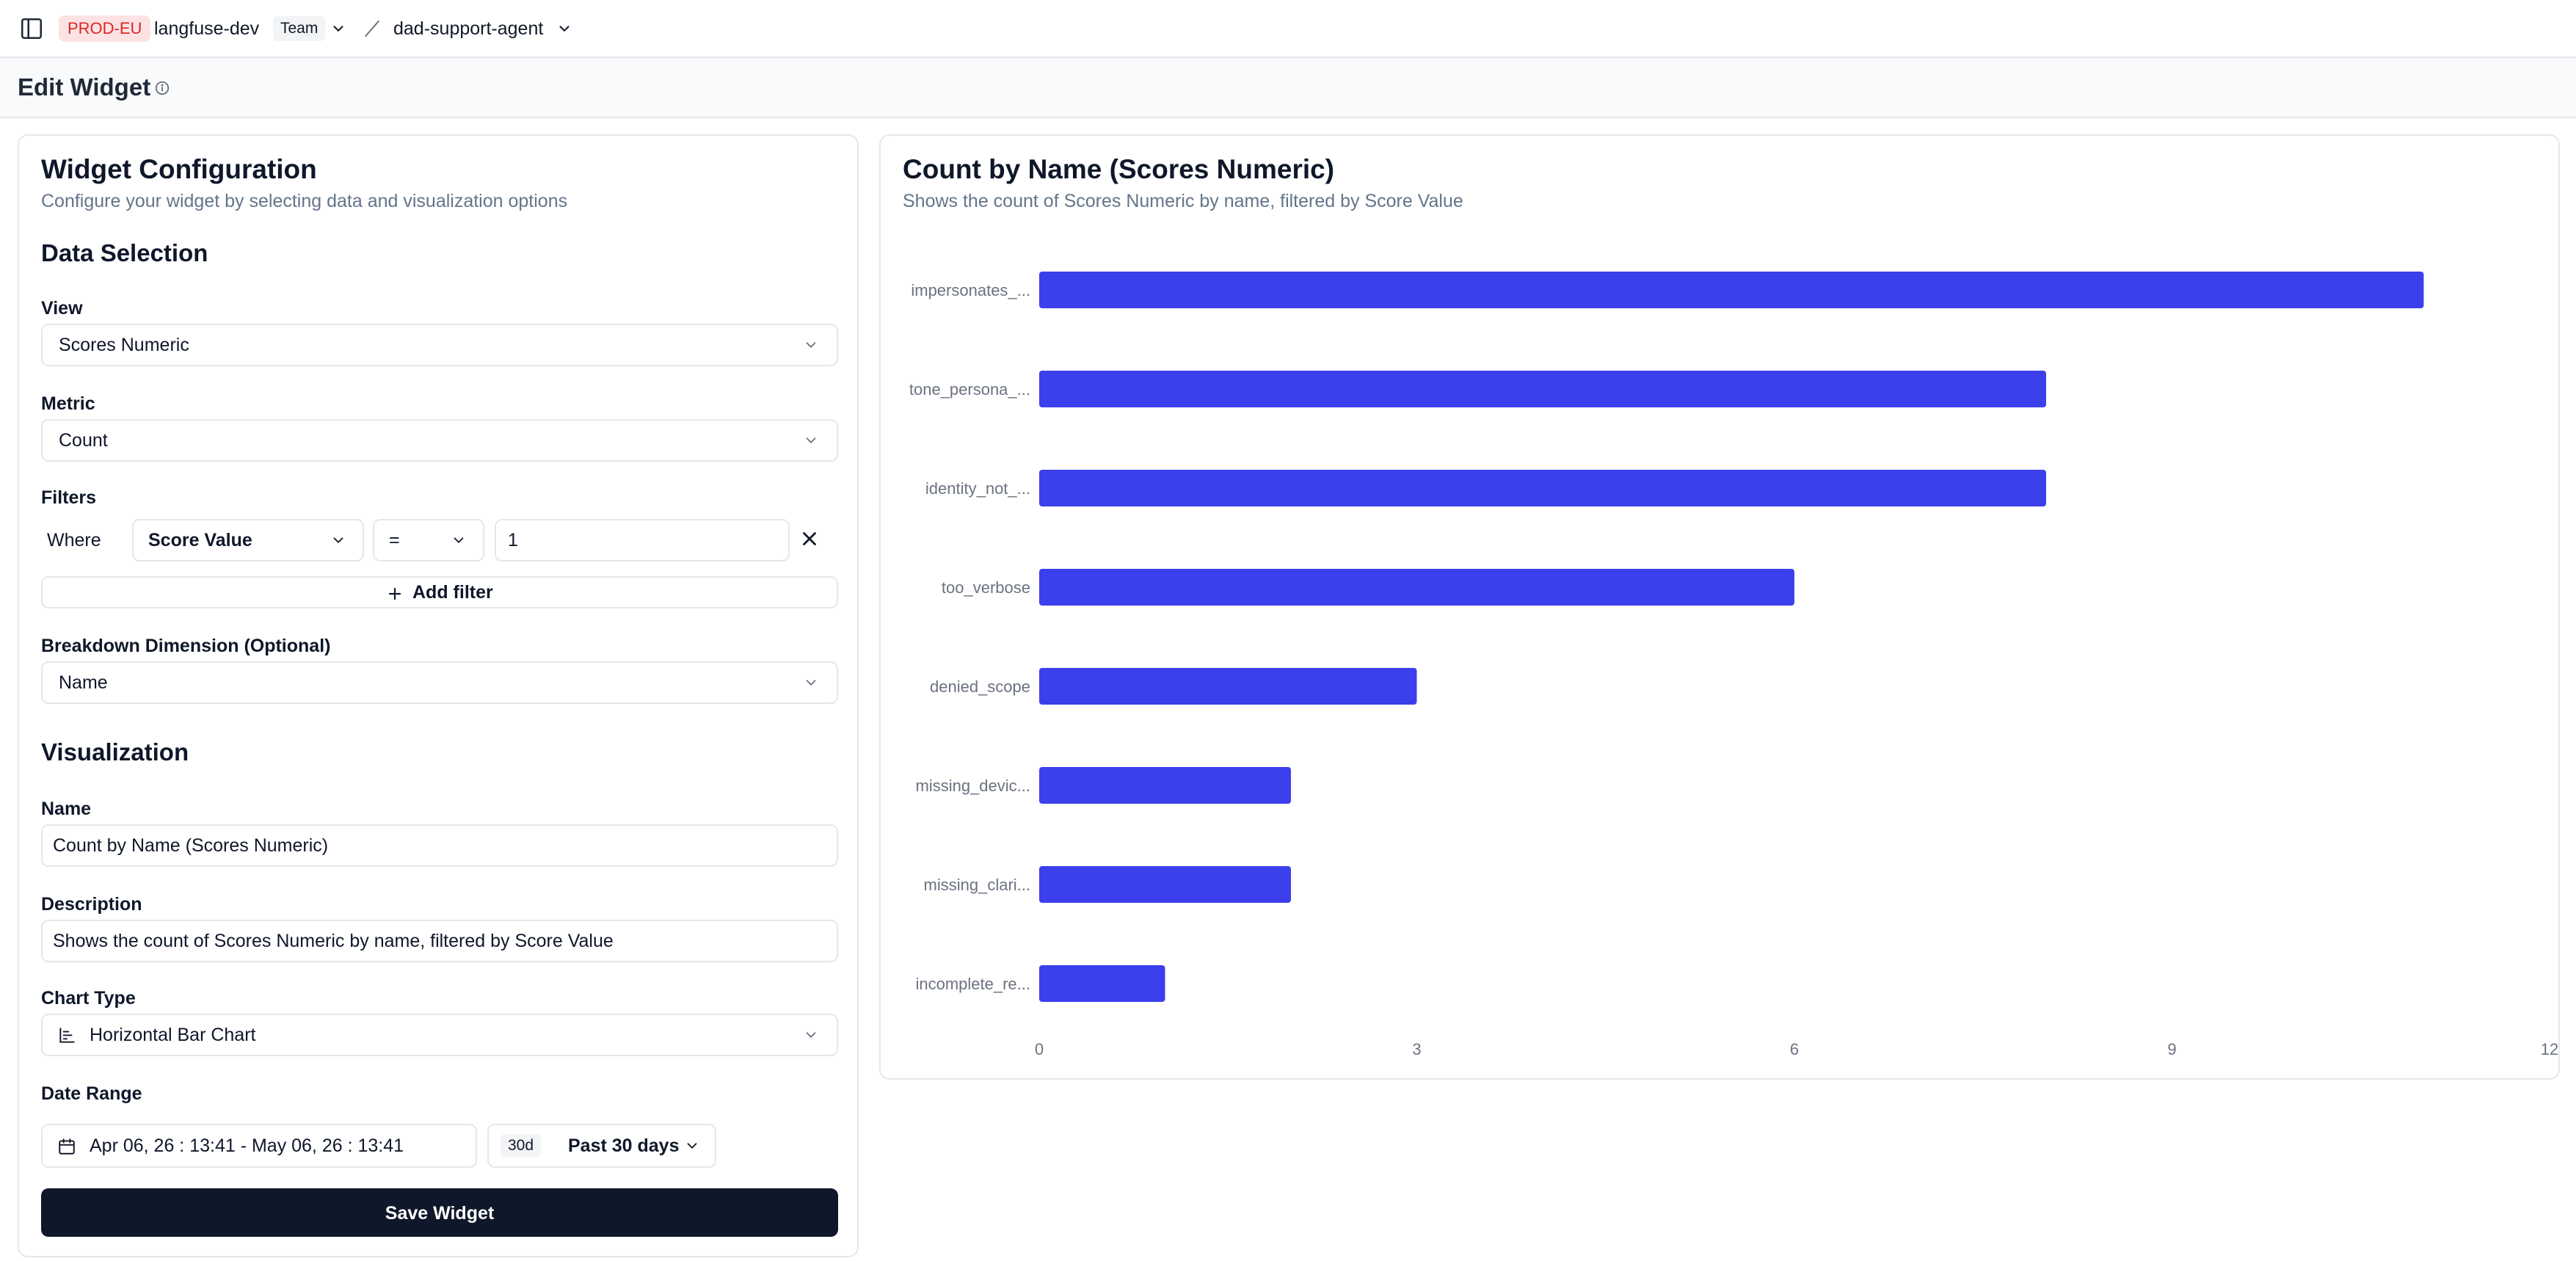  What do you see at coordinates (439, 846) in the screenshot?
I see `name-input: Count by Name (Scores Numeric)` at bounding box center [439, 846].